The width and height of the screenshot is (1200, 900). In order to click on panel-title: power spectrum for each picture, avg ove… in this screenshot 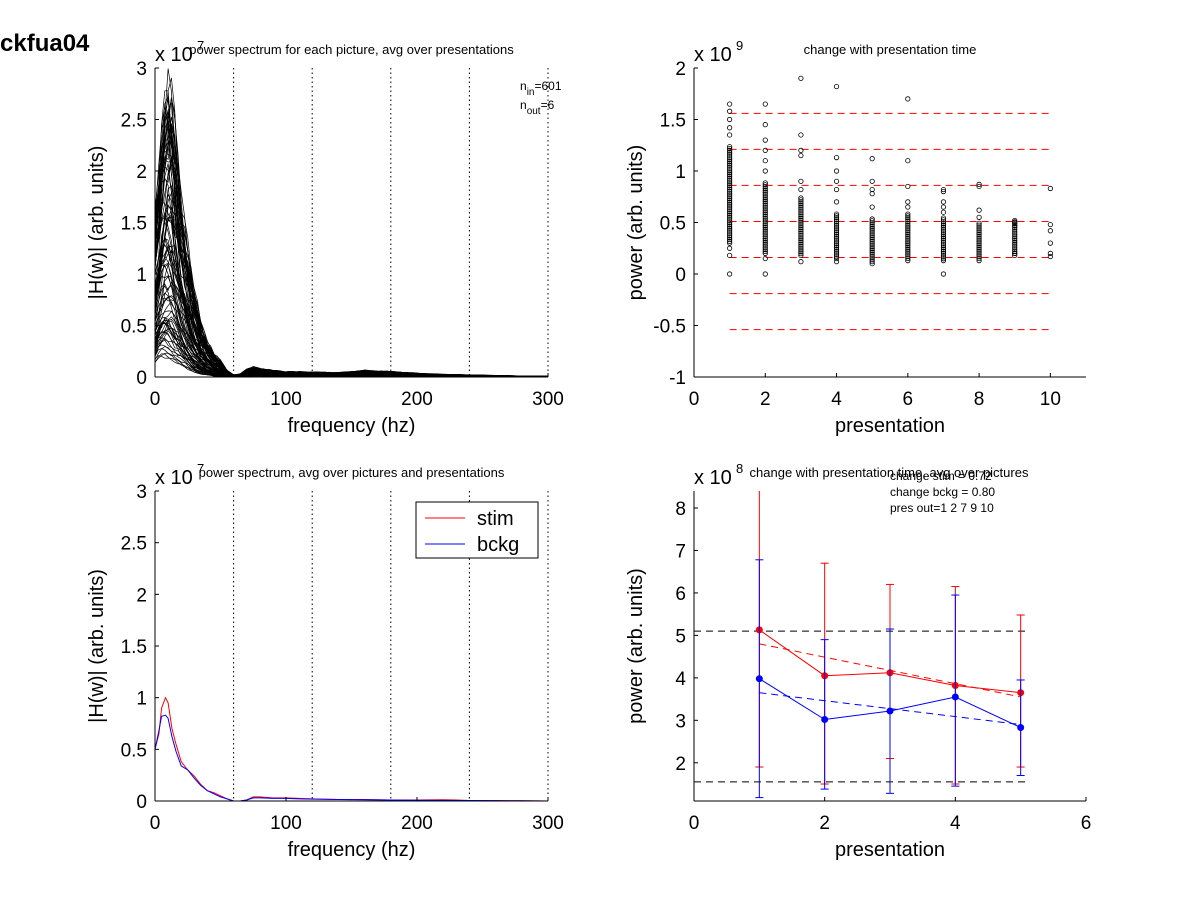, I will do `click(351, 49)`.